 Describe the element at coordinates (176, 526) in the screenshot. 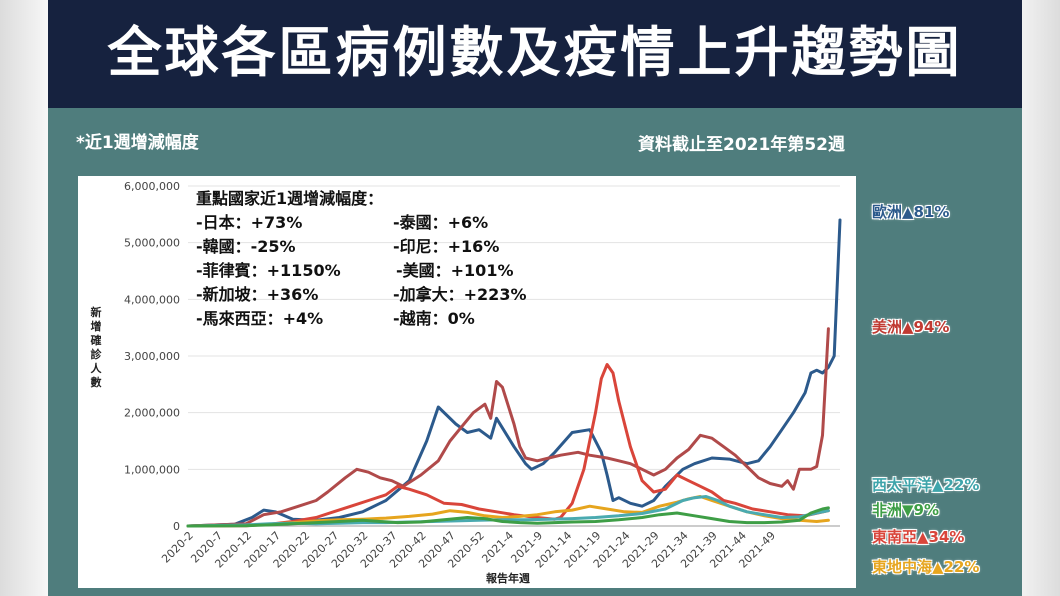

I see `y-tick-label: 0` at that location.